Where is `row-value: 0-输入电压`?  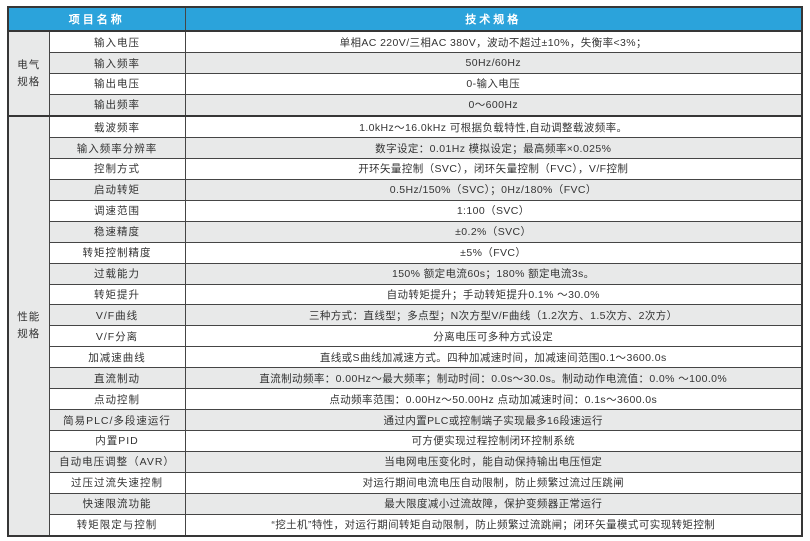 row-value: 0-输入电压 is located at coordinates (493, 84).